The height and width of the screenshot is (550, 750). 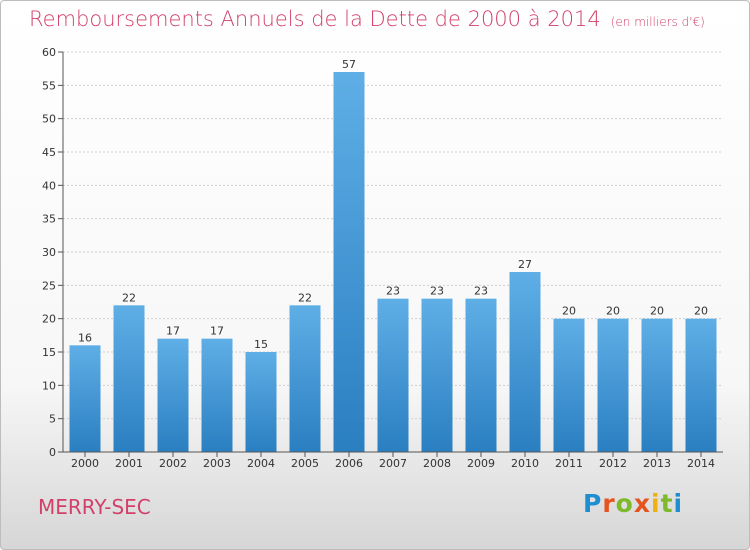 I want to click on logo-letter: P, so click(x=593, y=503).